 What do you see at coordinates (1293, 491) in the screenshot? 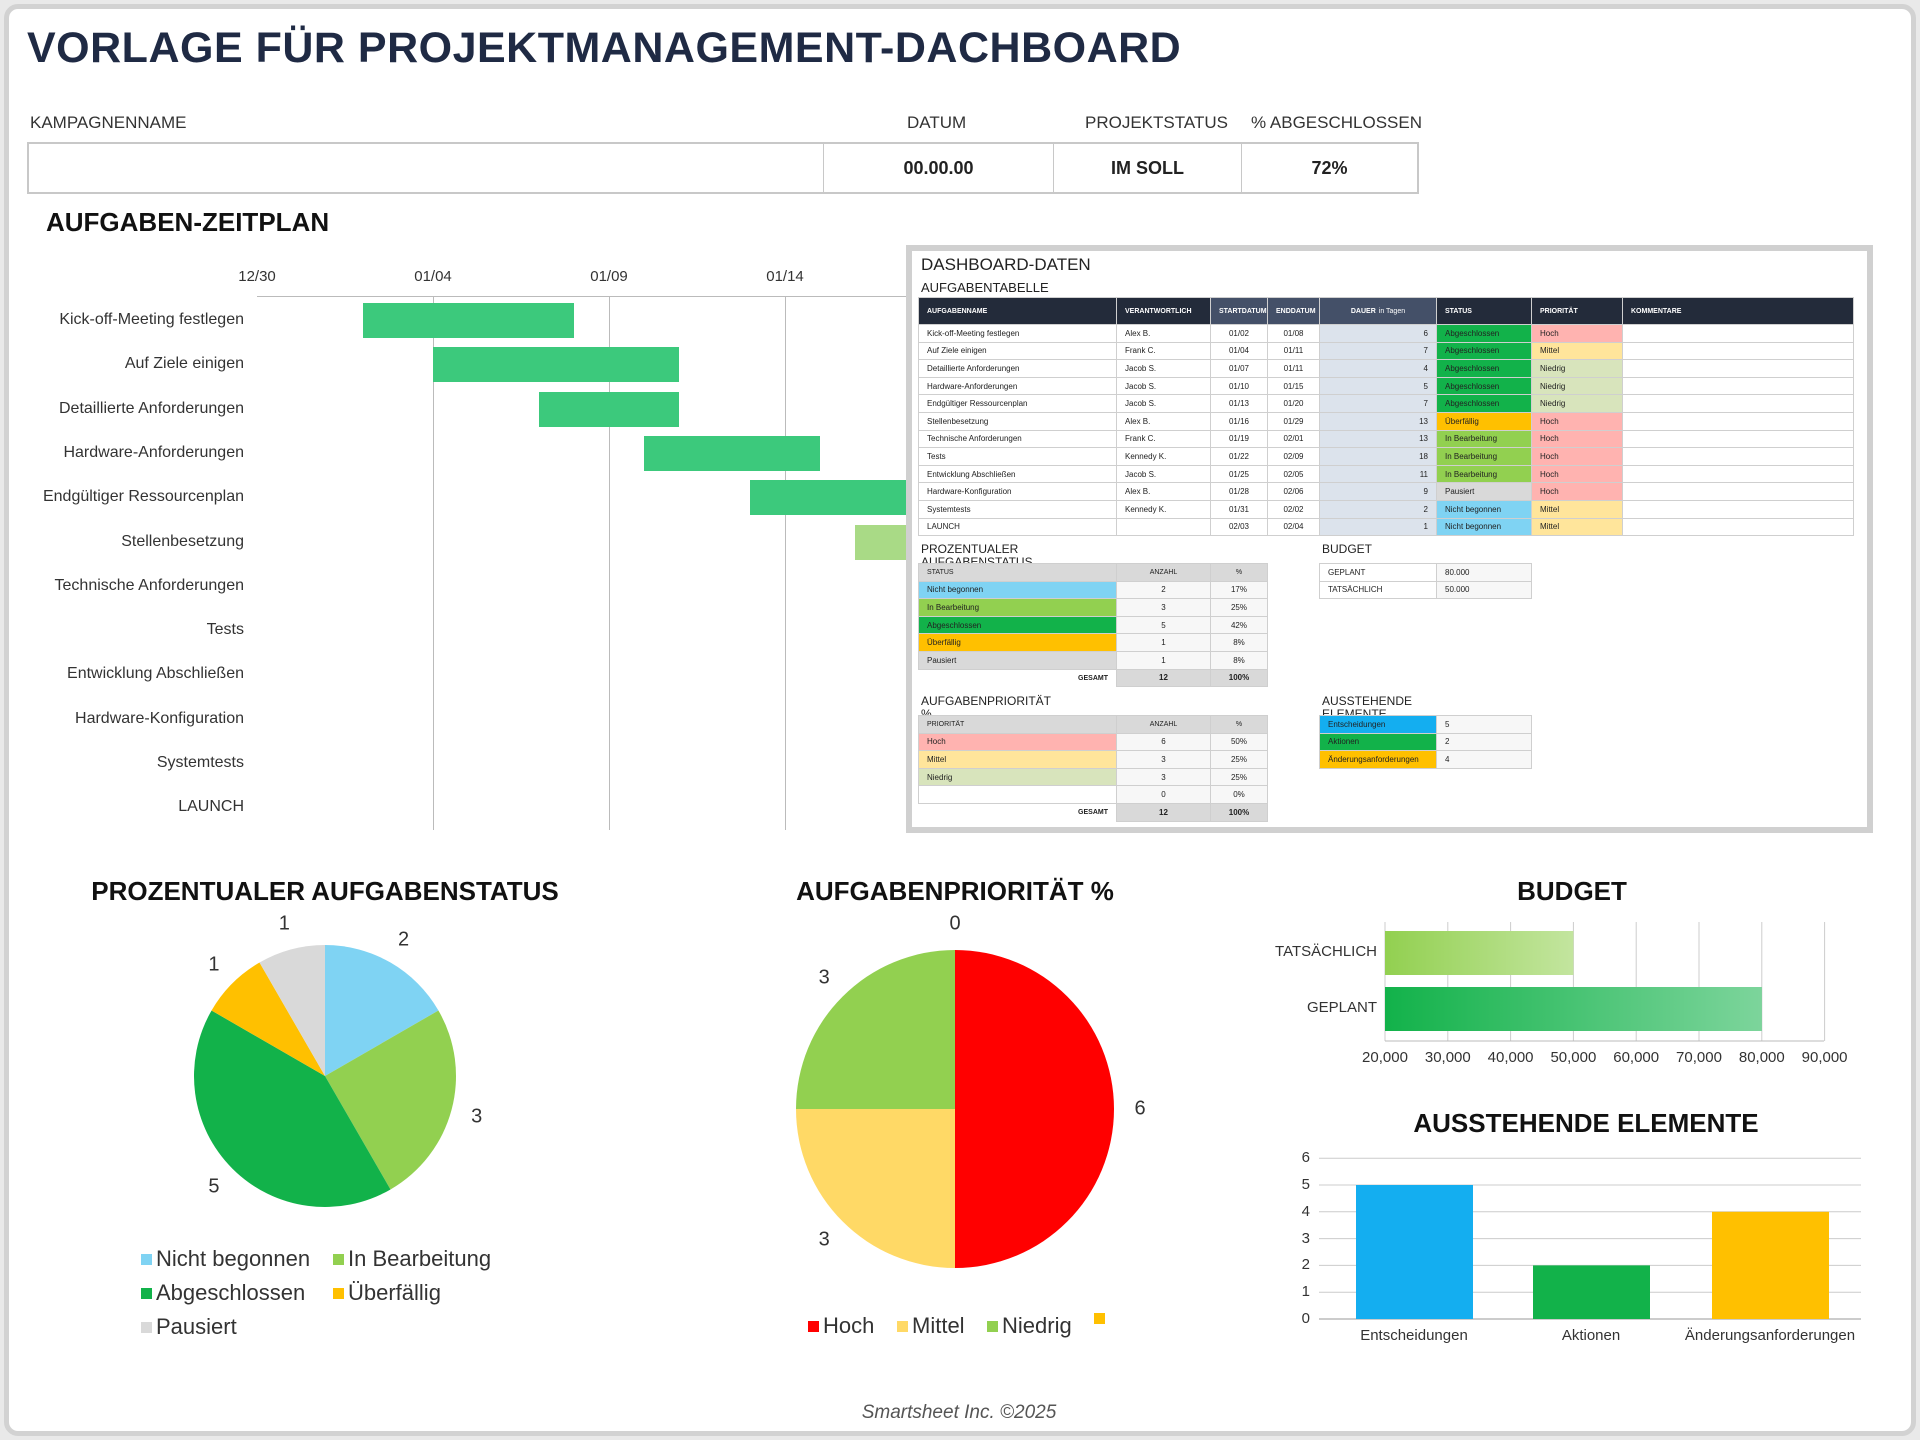
I see `task-table-cell: 02/06` at bounding box center [1293, 491].